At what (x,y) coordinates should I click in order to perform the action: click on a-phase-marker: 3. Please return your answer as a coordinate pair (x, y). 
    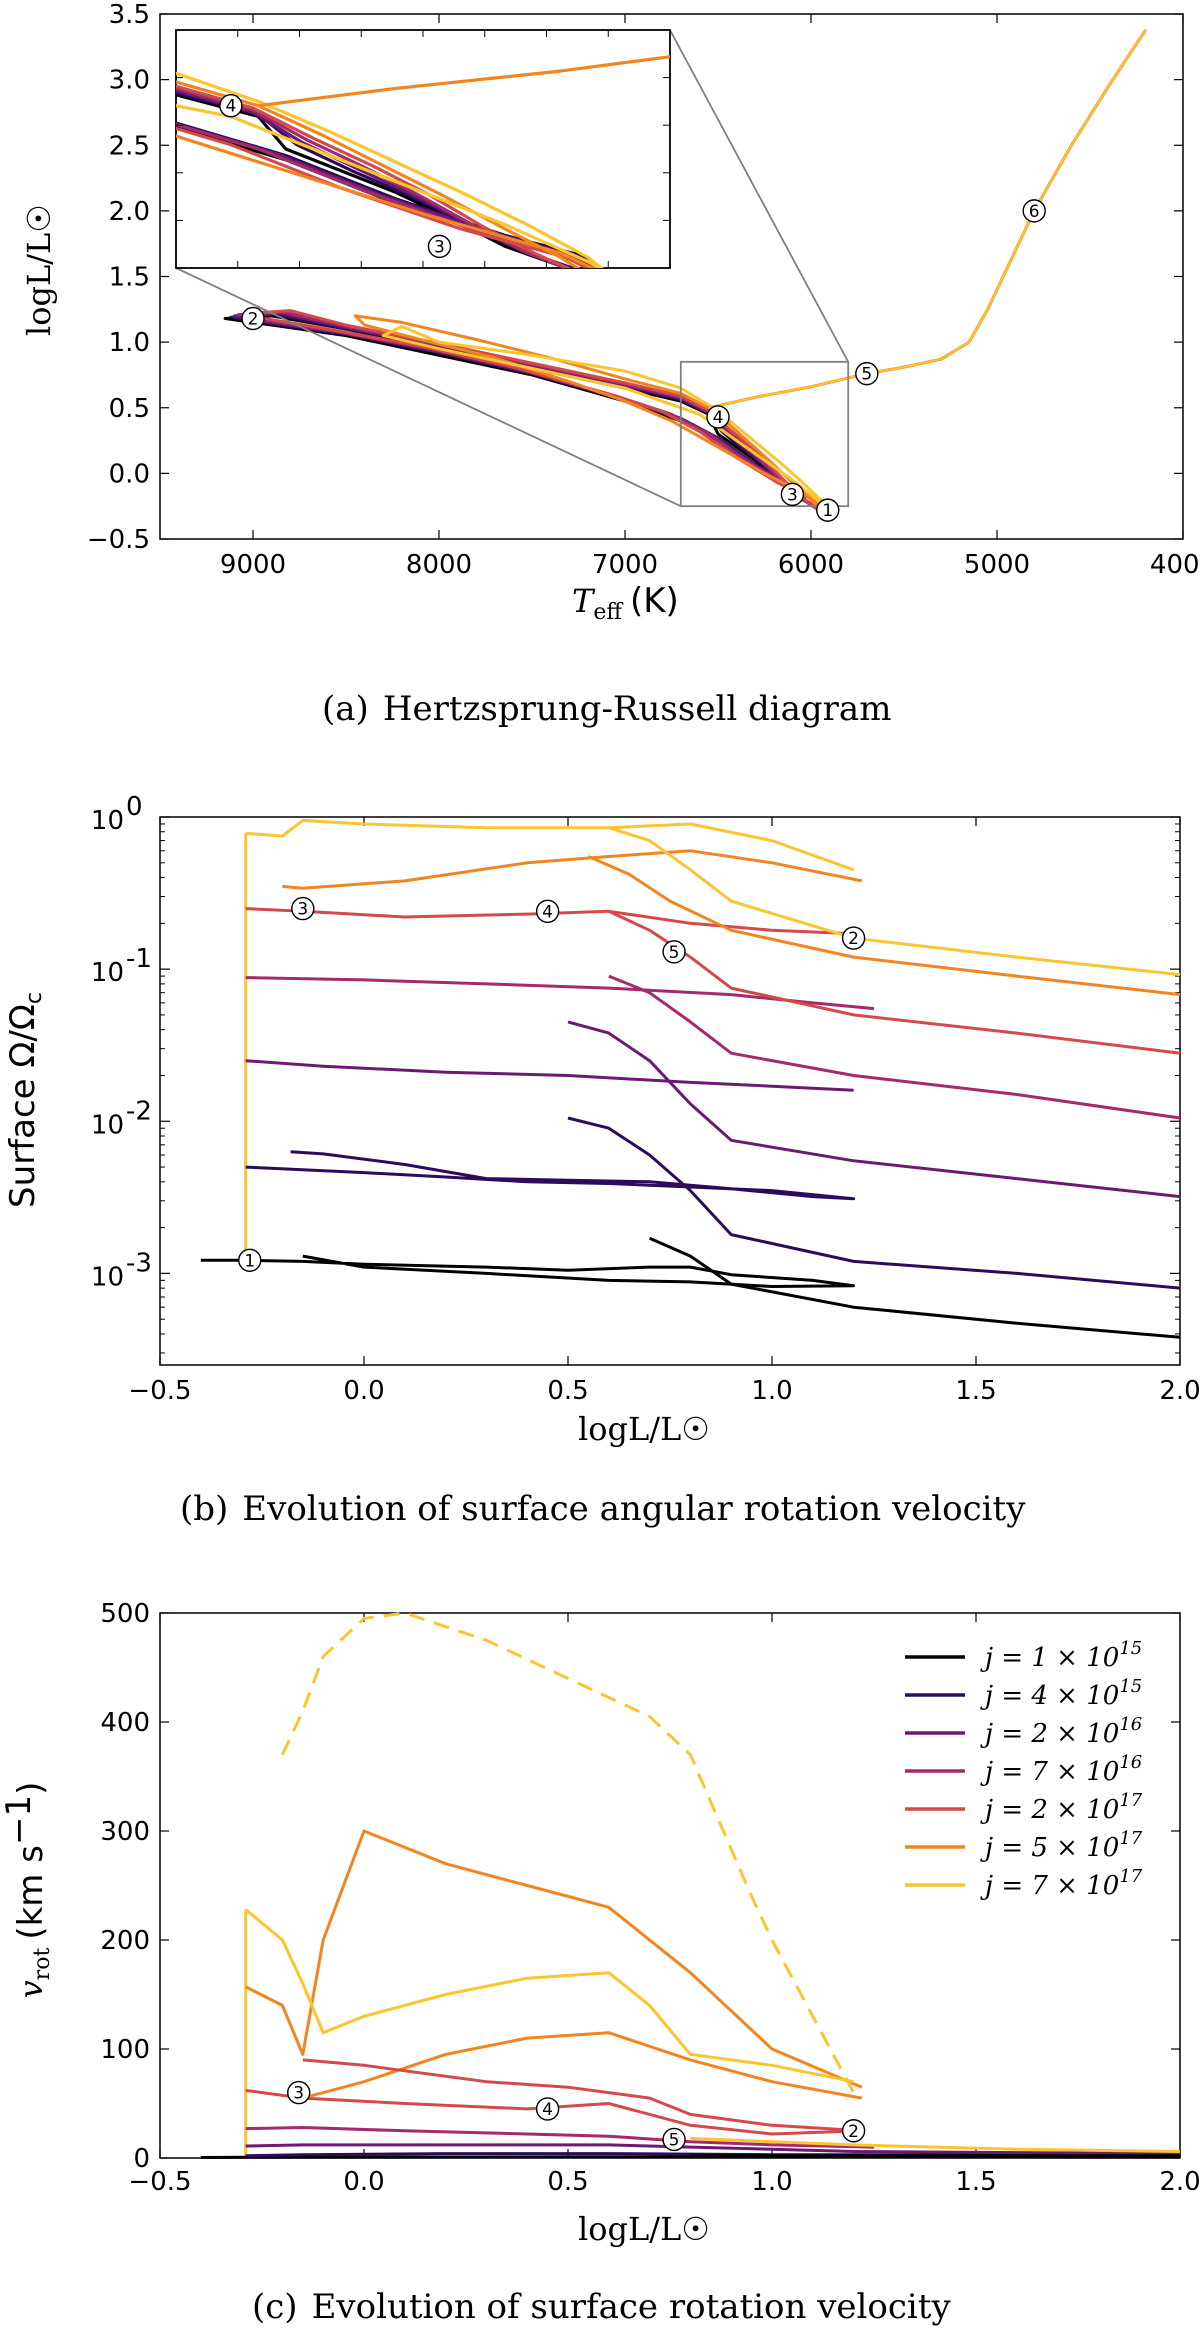
    Looking at the image, I should click on (792, 494).